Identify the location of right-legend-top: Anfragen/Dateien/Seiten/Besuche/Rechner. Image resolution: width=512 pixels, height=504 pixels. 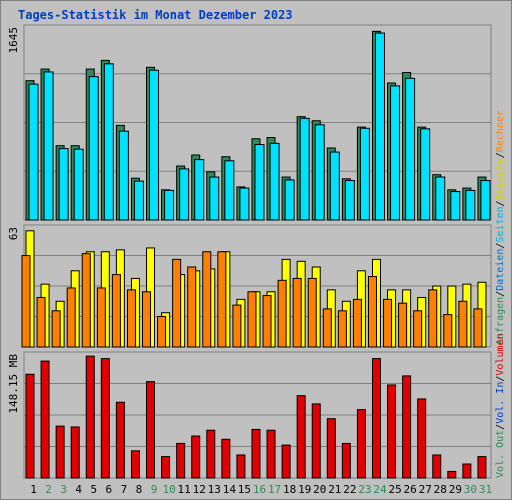
(500, 227).